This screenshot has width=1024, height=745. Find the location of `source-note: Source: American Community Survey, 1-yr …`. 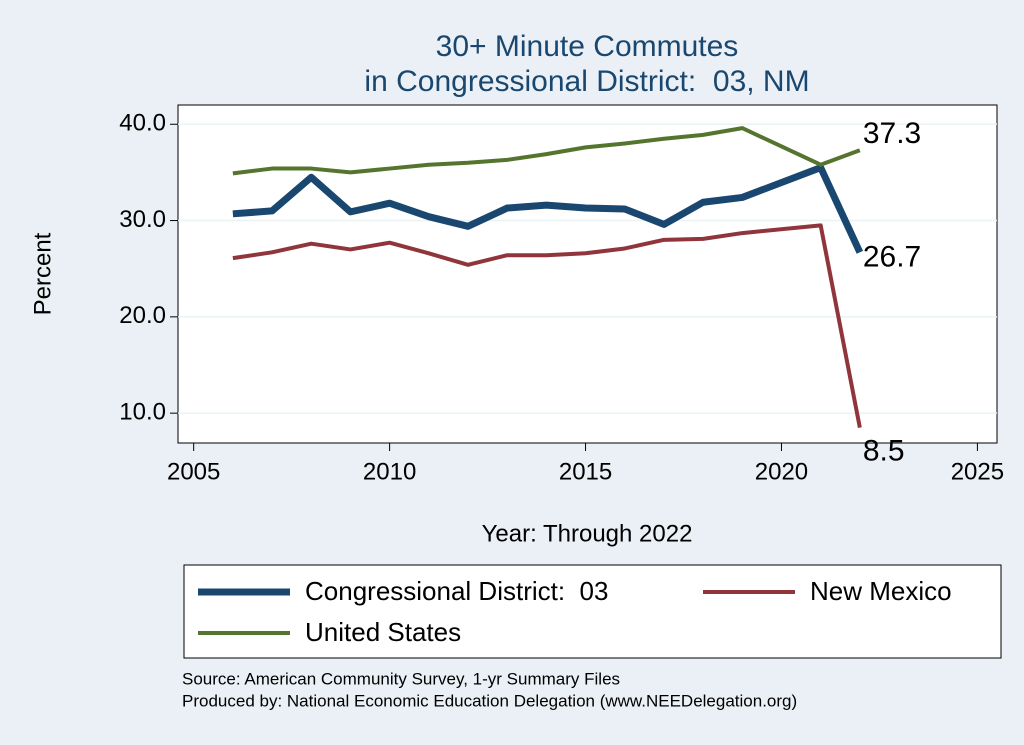

source-note: Source: American Community Survey, 1-yr … is located at coordinates (401, 678).